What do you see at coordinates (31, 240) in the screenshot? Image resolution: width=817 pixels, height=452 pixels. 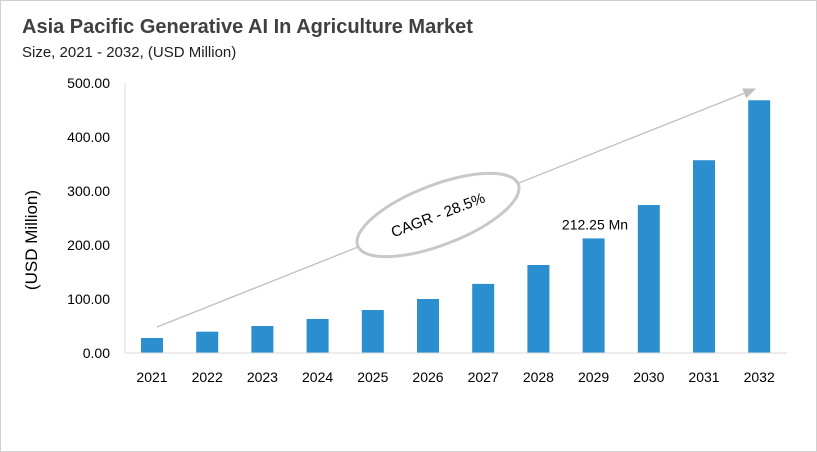 I see `y-axis-label: (USD Million)` at bounding box center [31, 240].